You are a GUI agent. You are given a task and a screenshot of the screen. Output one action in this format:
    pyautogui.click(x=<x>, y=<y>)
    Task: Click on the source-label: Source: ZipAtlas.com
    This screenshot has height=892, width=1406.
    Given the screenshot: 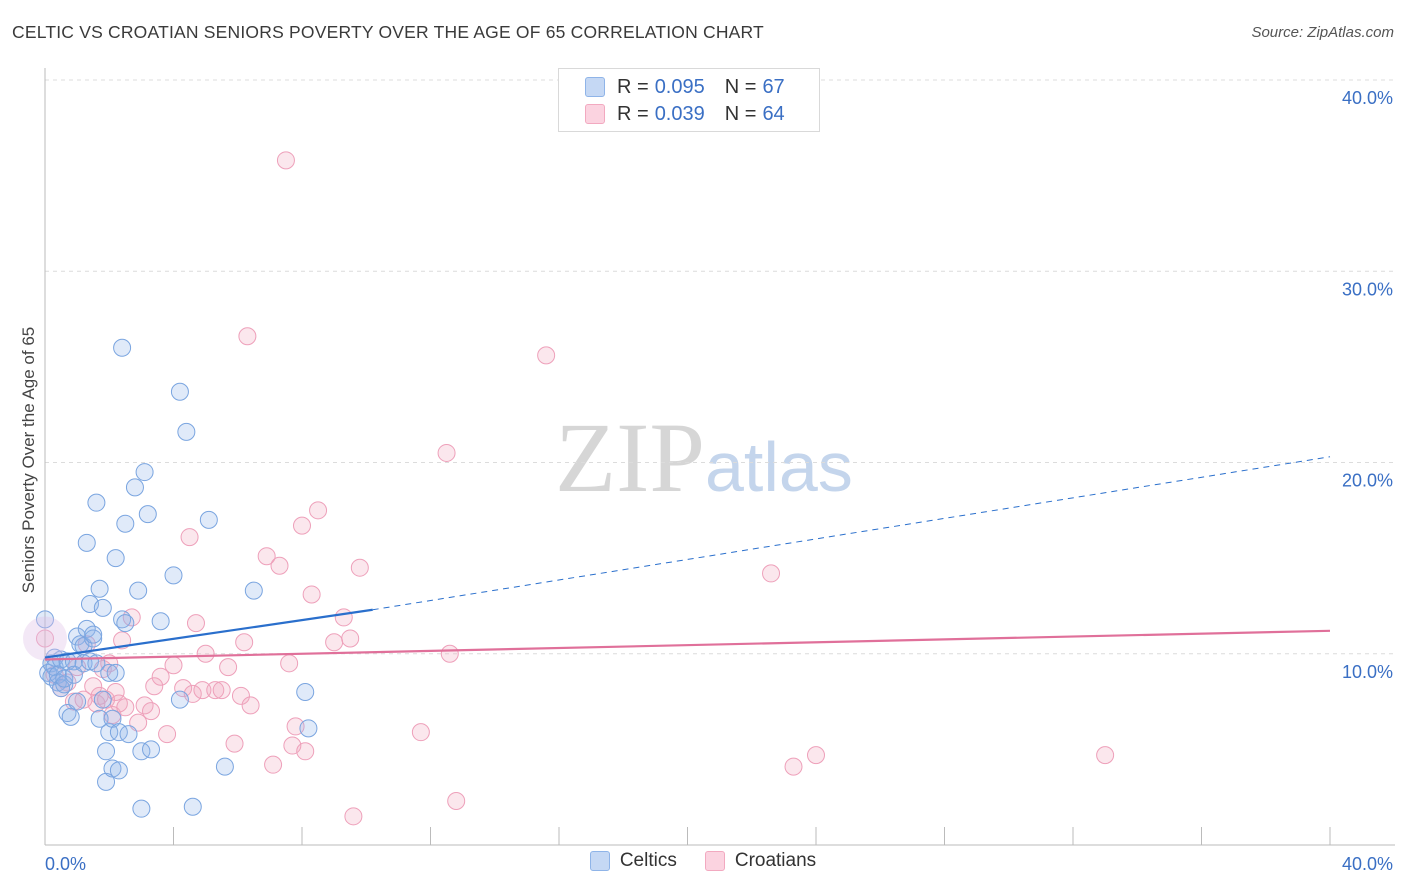 What is the action you would take?
    pyautogui.click(x=1322, y=32)
    